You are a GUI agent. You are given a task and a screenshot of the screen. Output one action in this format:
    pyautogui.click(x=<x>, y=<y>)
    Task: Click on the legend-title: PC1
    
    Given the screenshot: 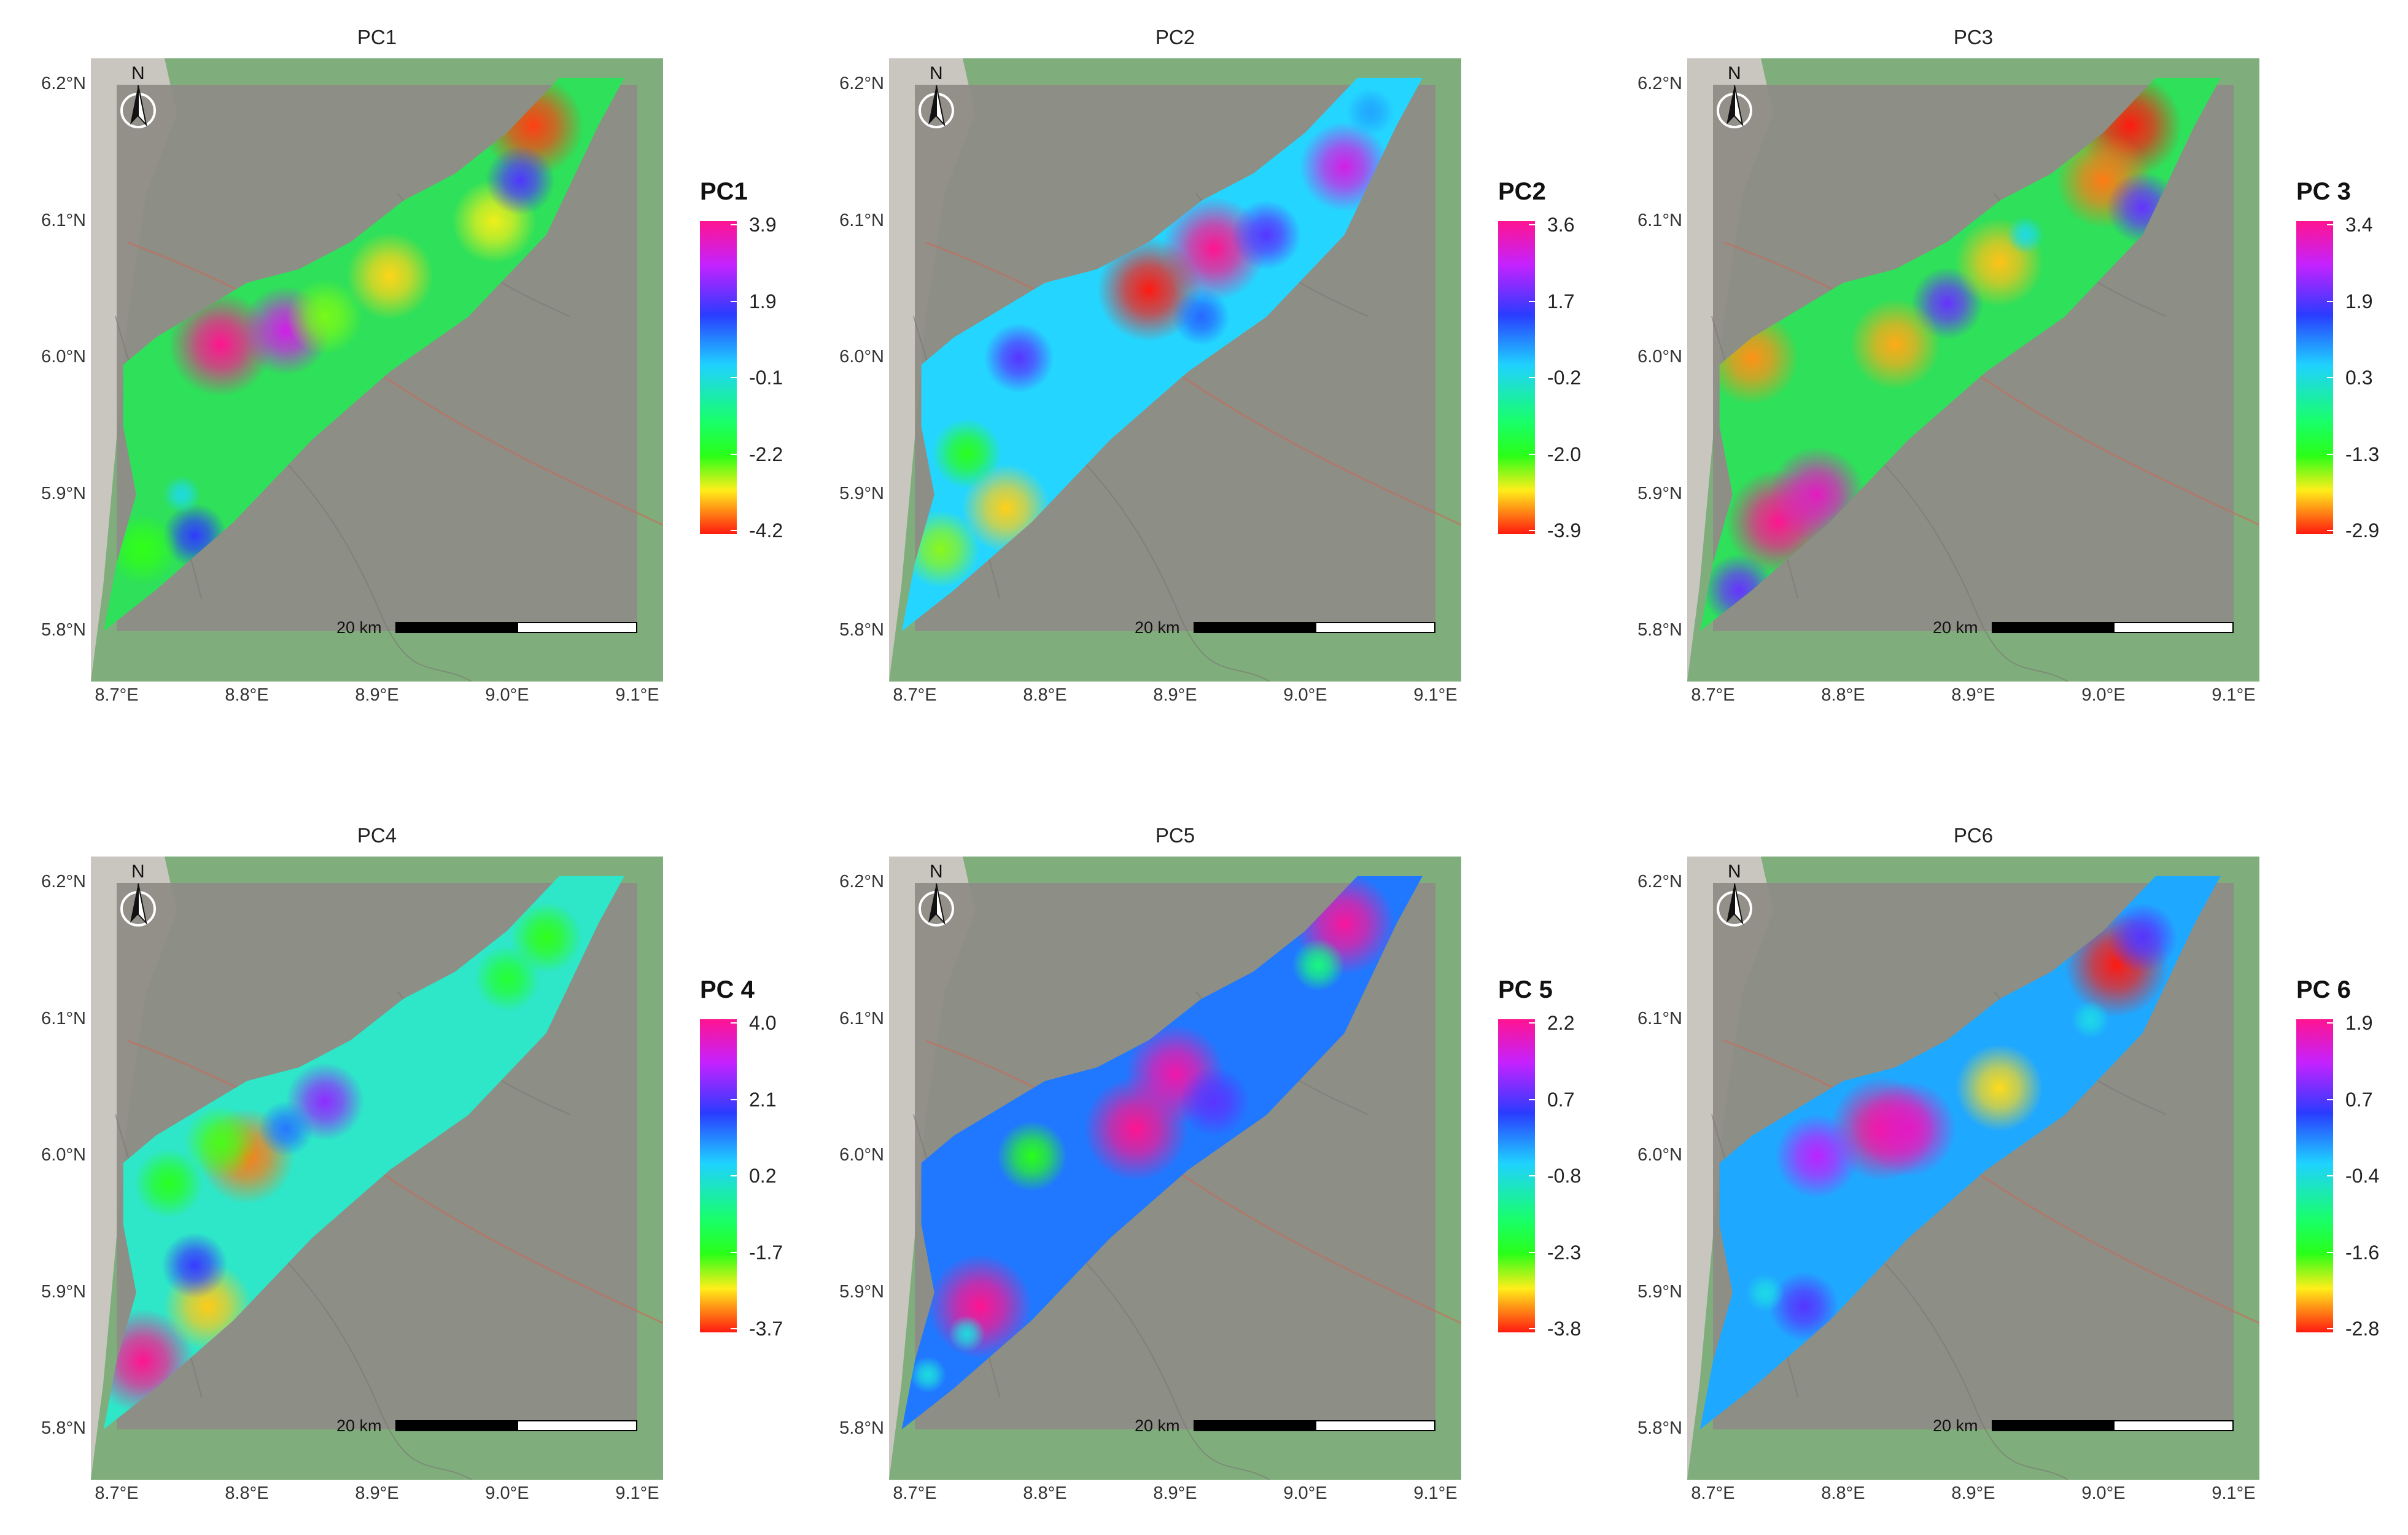 What is the action you would take?
    pyautogui.click(x=724, y=192)
    